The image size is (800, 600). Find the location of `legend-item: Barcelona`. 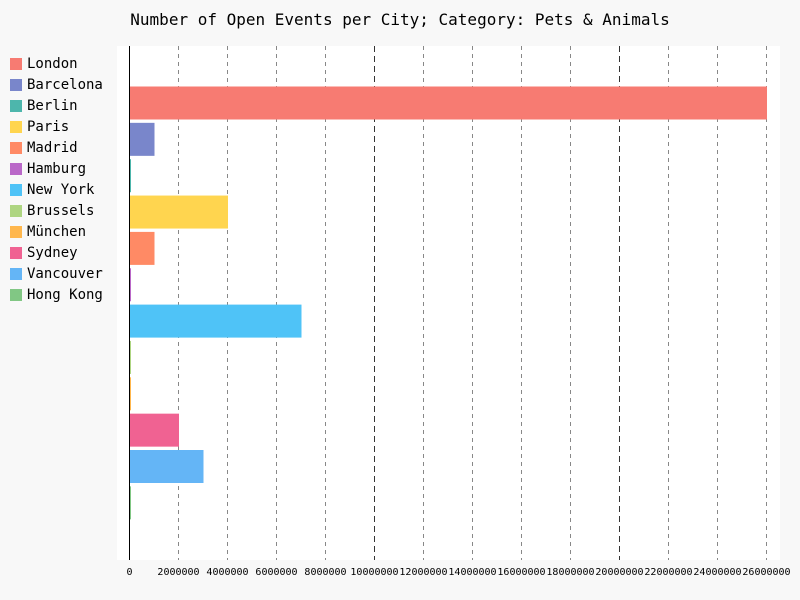

legend-item: Barcelona is located at coordinates (56, 84).